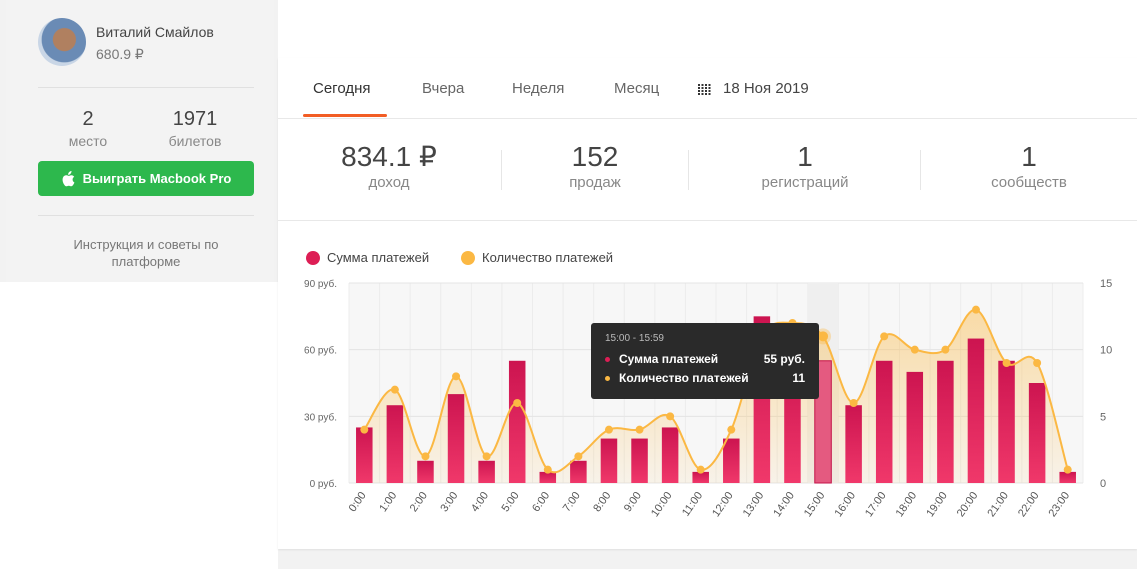 The height and width of the screenshot is (569, 1137). I want to click on legend-dot, so click(313, 257).